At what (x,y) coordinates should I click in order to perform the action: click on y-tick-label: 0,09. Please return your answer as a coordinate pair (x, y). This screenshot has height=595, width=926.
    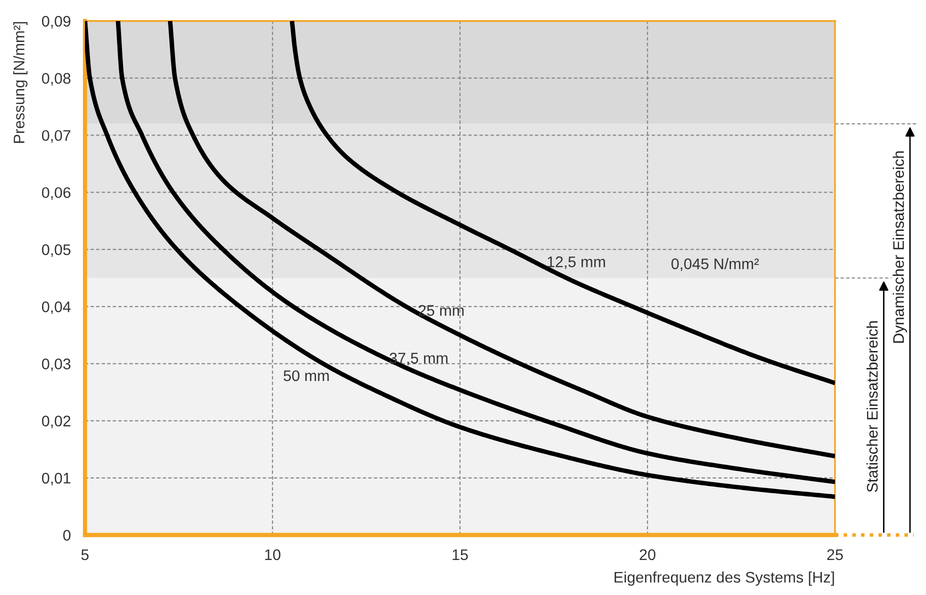
    Looking at the image, I should click on (56, 22).